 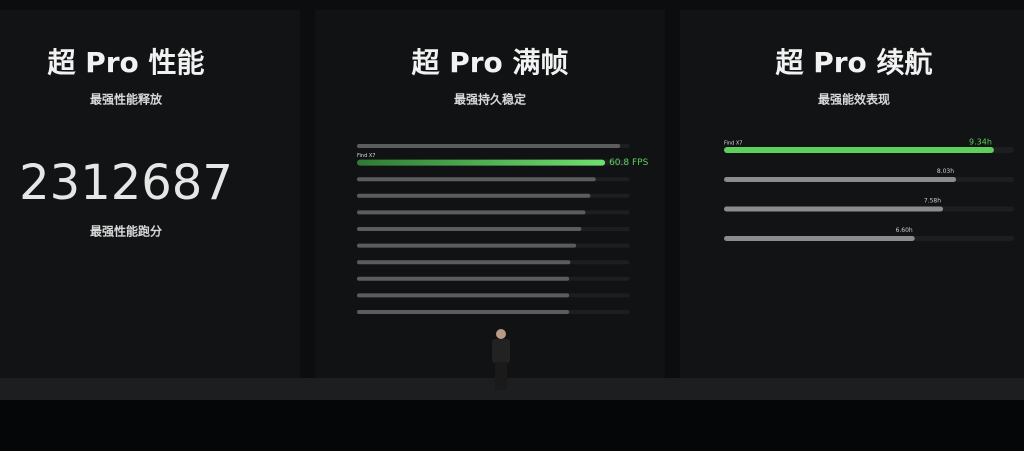 I want to click on value-label: 8.03h, so click(x=945, y=171).